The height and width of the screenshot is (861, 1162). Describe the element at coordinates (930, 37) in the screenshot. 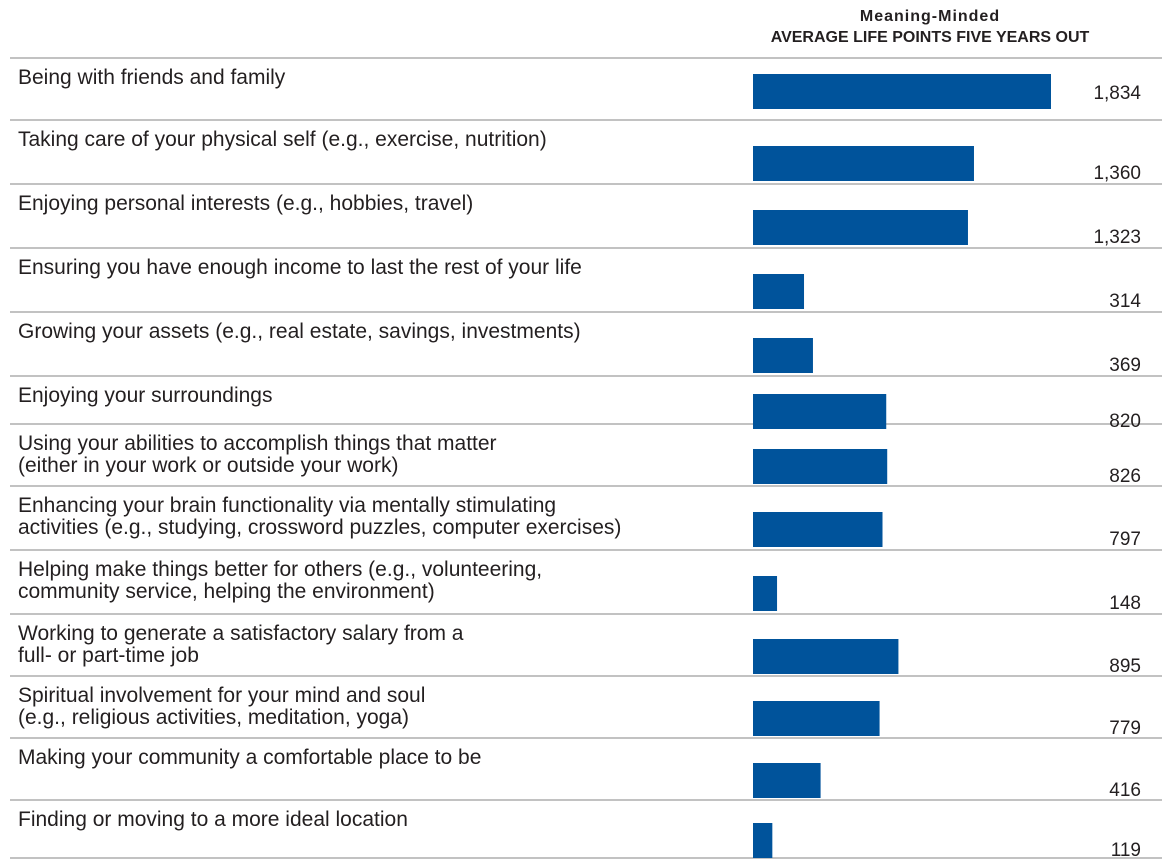

I see `chart-subtitle: AVERAGE LIFE POINTS FIVE YEARS OUT` at that location.